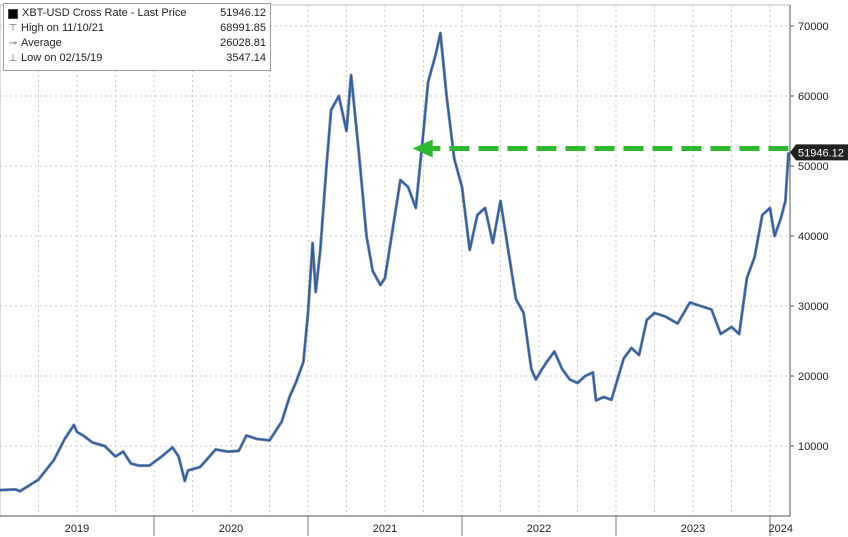 This screenshot has height=537, width=848. What do you see at coordinates (231, 529) in the screenshot?
I see `x-tick-label: 2020` at bounding box center [231, 529].